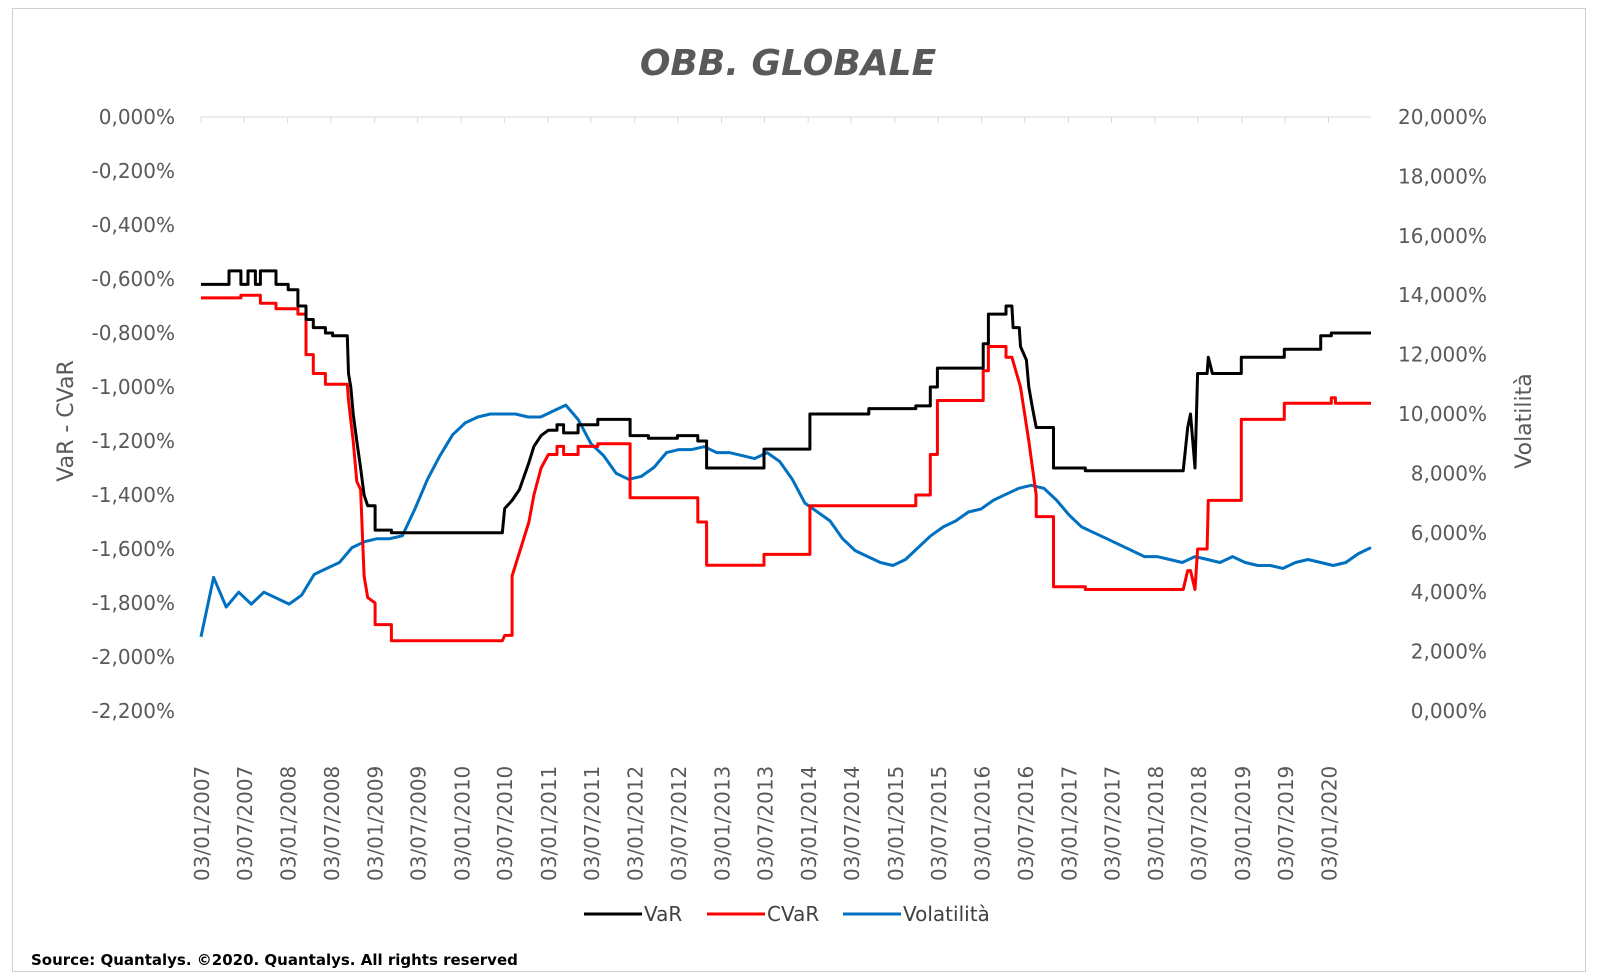  I want to click on x-tick-label: 03/01/2019, so click(1243, 823).